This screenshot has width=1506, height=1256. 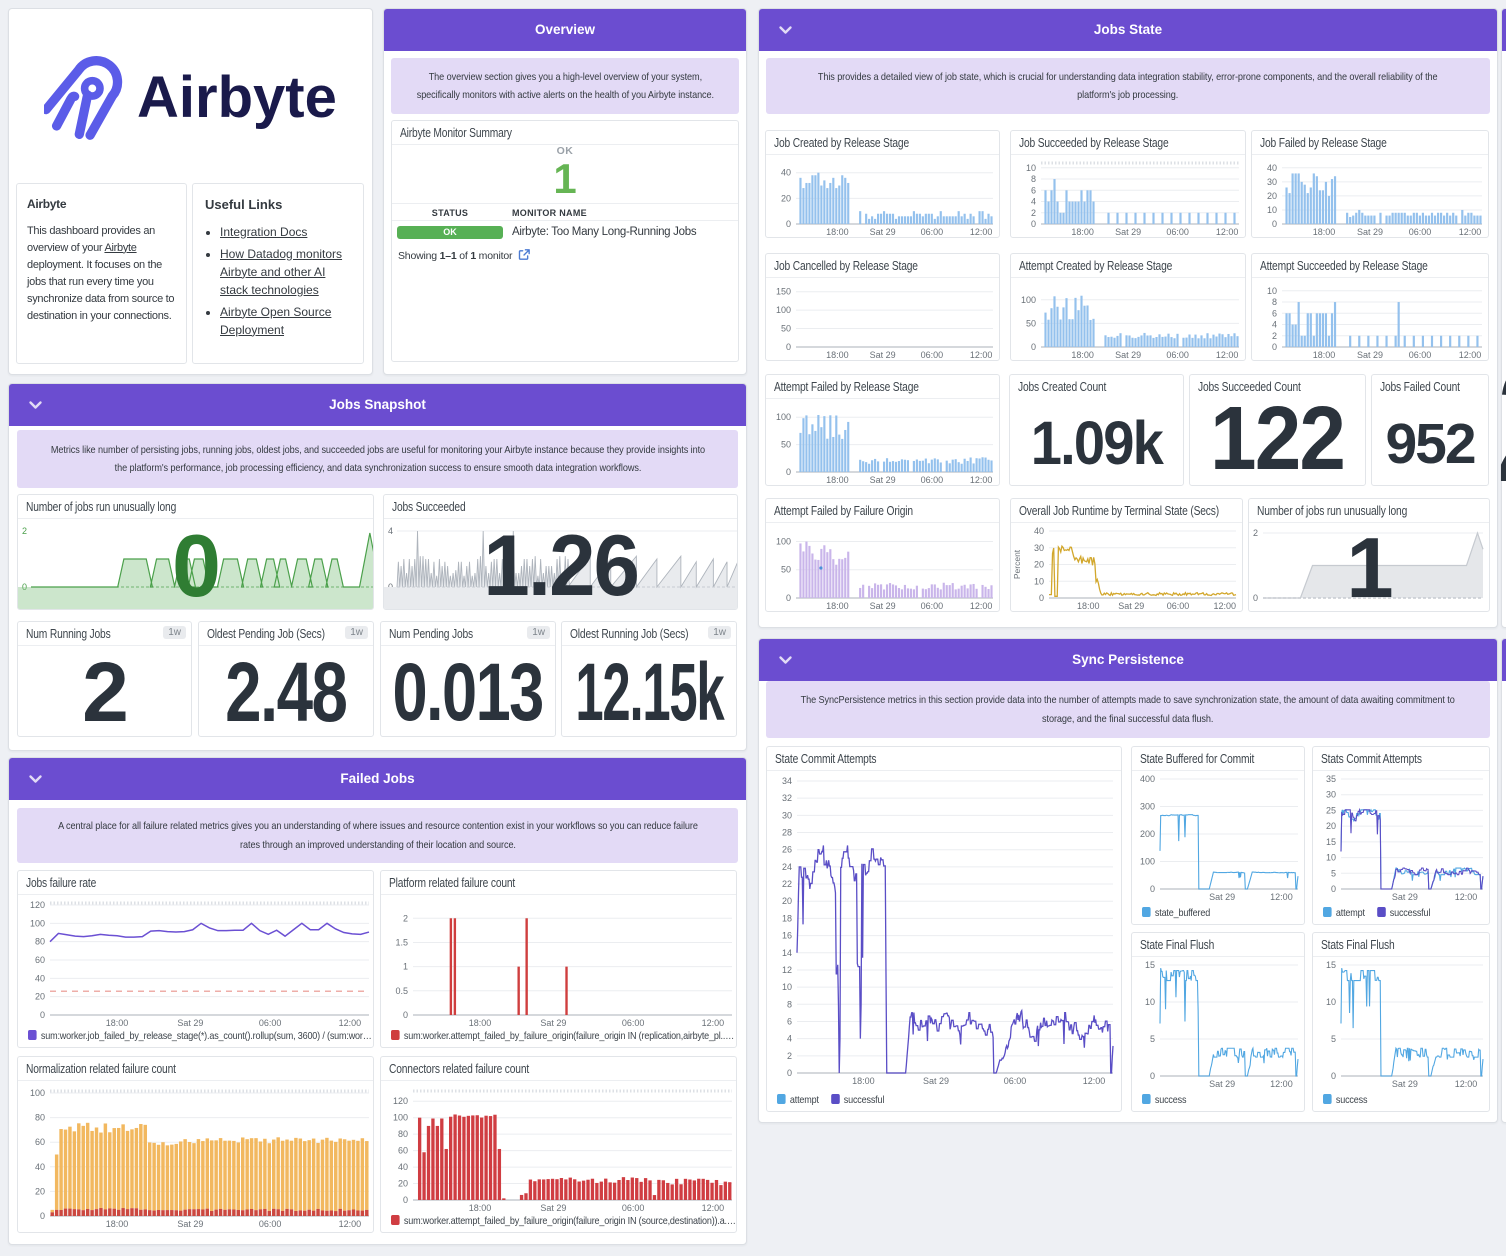 I want to click on svg-text: 0.5, so click(x=401, y=991).